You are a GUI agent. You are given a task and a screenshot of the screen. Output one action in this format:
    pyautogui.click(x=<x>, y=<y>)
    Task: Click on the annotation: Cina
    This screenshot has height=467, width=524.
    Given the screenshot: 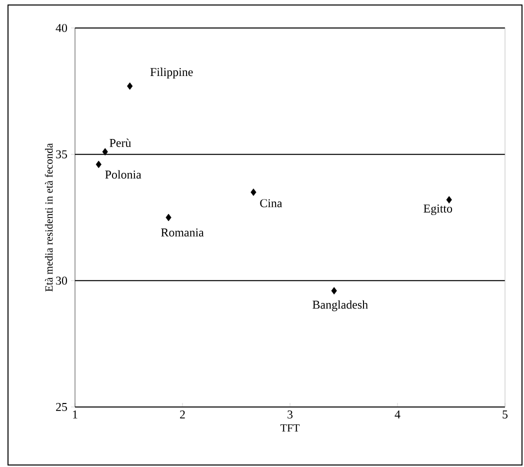 What is the action you would take?
    pyautogui.click(x=271, y=203)
    